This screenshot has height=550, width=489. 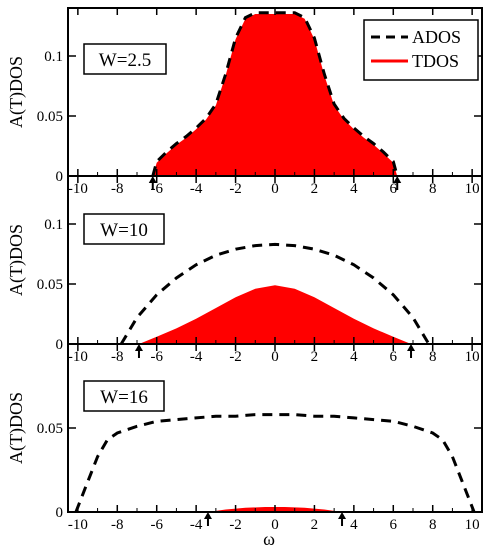 I want to click on y-tick-label-panel-2: 0, so click(x=60, y=345).